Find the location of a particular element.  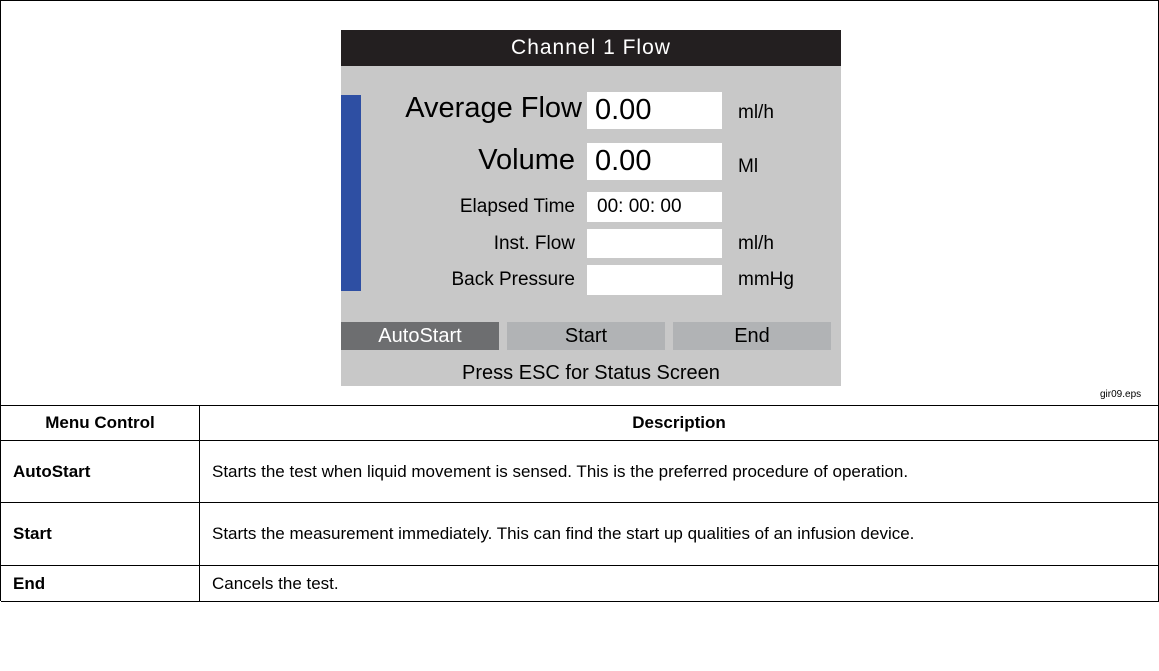

figure-label: gir09.eps is located at coordinates (1121, 394).